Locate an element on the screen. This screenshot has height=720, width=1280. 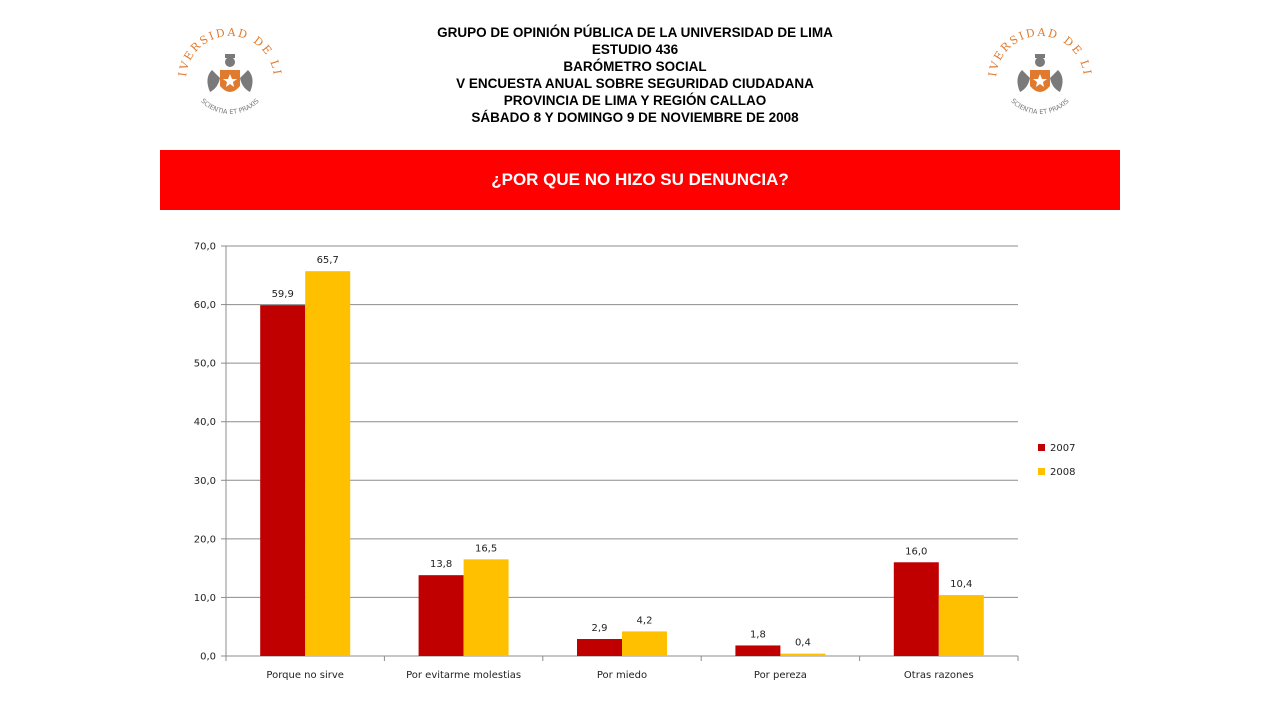
data-label: 13,8 is located at coordinates (441, 564).